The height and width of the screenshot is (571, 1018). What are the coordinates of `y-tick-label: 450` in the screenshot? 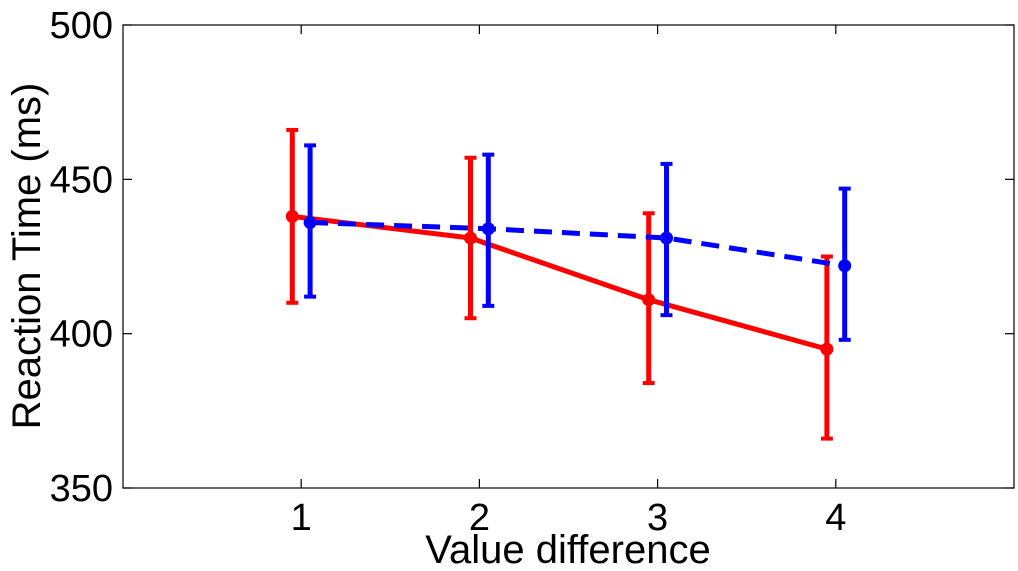 It's located at (81, 180).